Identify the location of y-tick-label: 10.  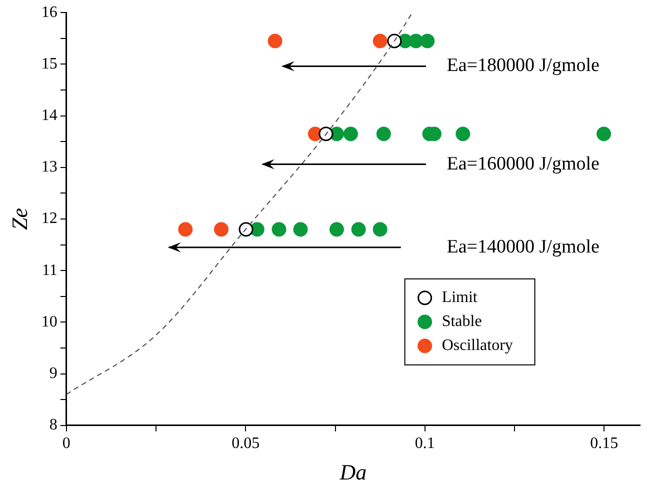
(49, 321).